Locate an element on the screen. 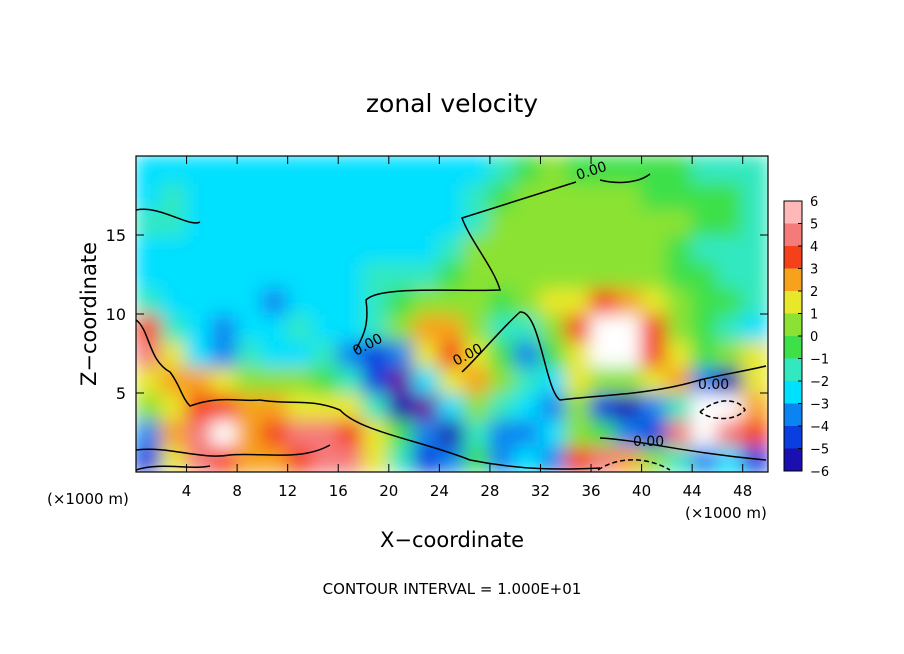 This screenshot has width=904, height=654. x-tick-label: 28 is located at coordinates (489, 491).